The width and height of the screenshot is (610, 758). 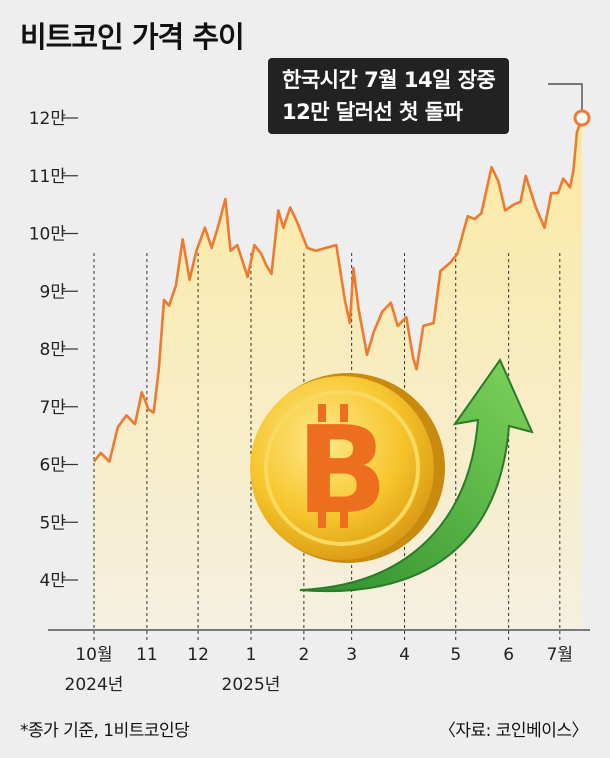 I want to click on x-tick-label: 11, so click(x=147, y=655).